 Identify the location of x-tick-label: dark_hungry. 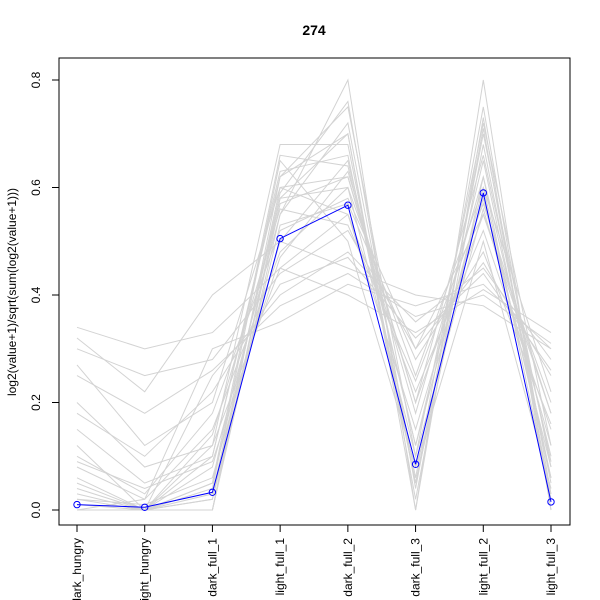
(77, 569).